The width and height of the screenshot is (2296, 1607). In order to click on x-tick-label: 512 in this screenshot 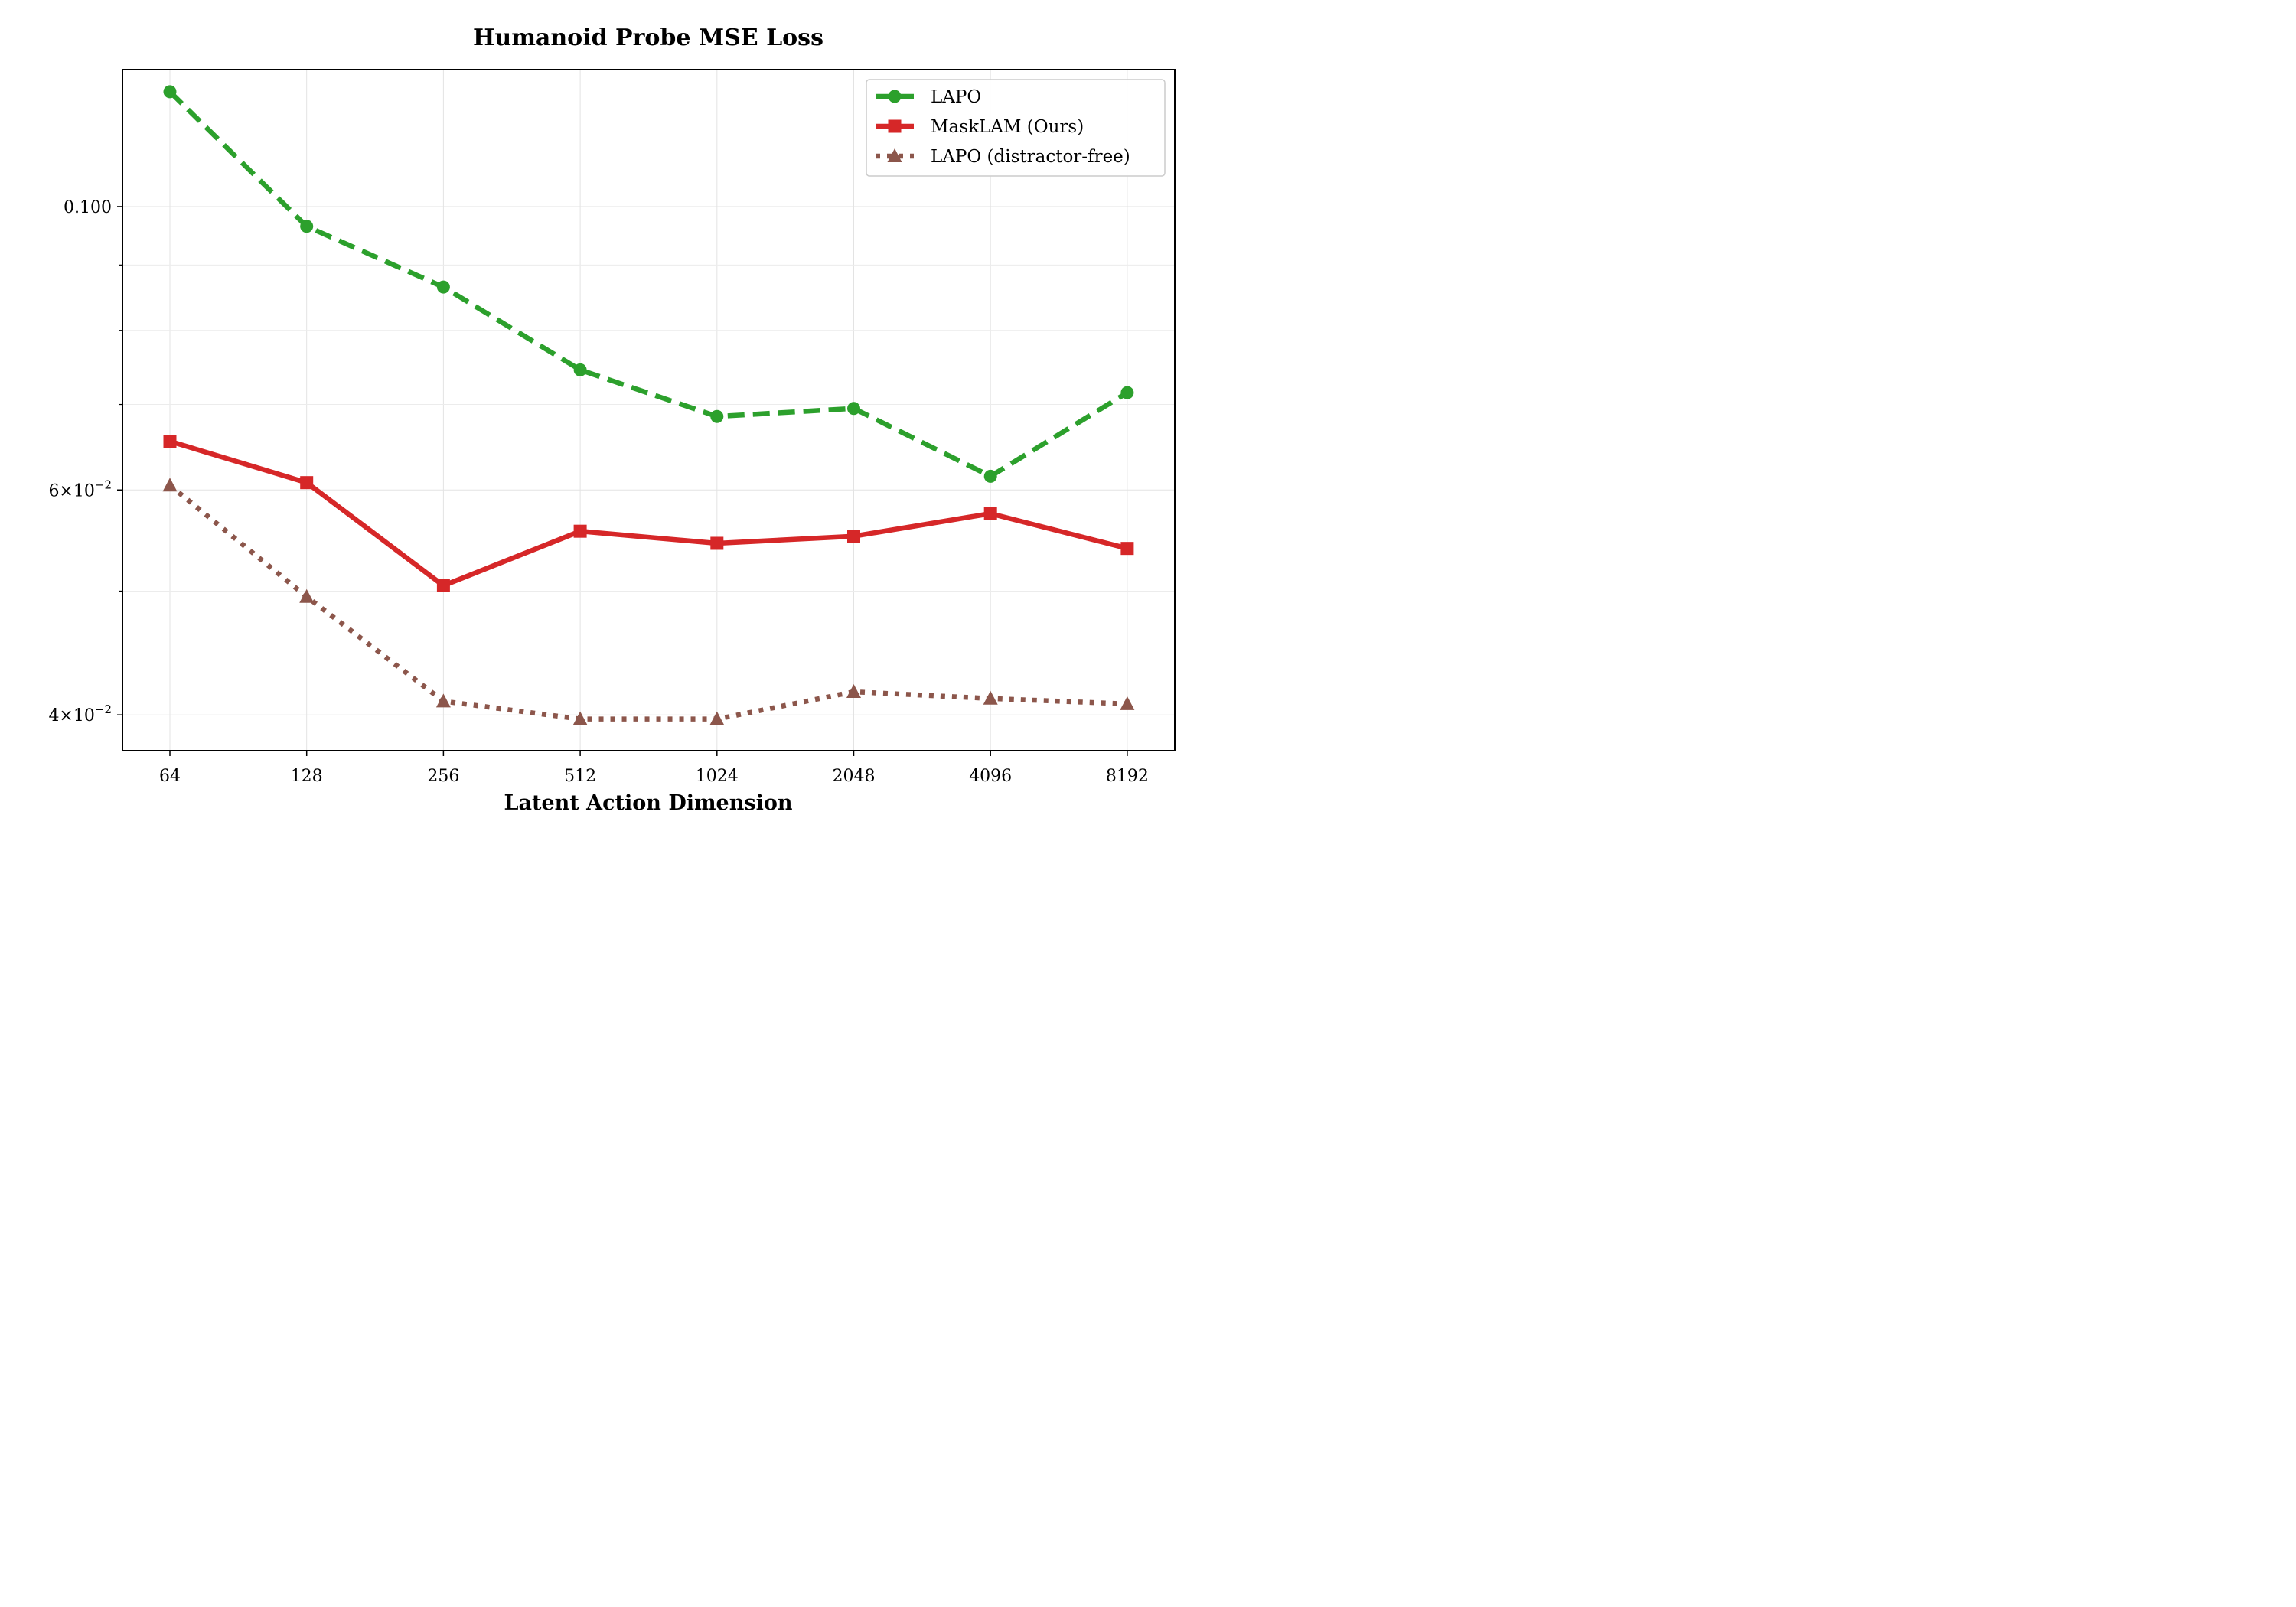, I will do `click(580, 776)`.